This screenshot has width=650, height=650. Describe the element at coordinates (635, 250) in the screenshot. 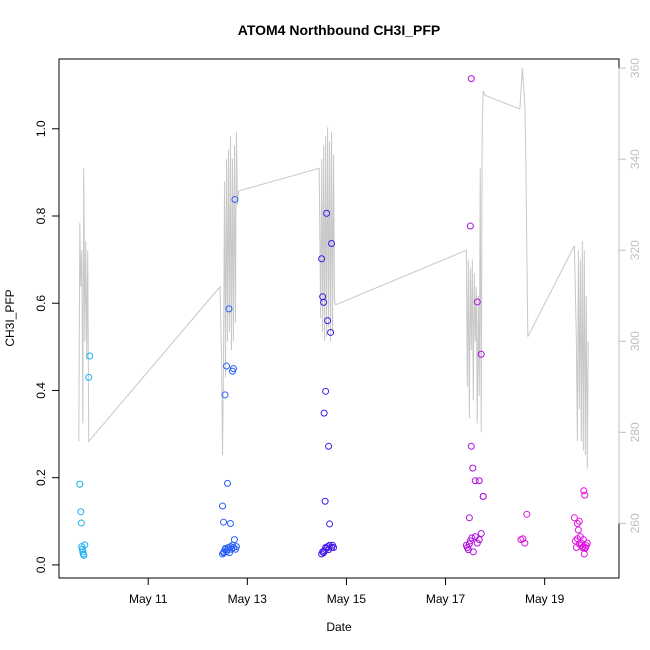

I see `y2-tick-label: 320` at that location.